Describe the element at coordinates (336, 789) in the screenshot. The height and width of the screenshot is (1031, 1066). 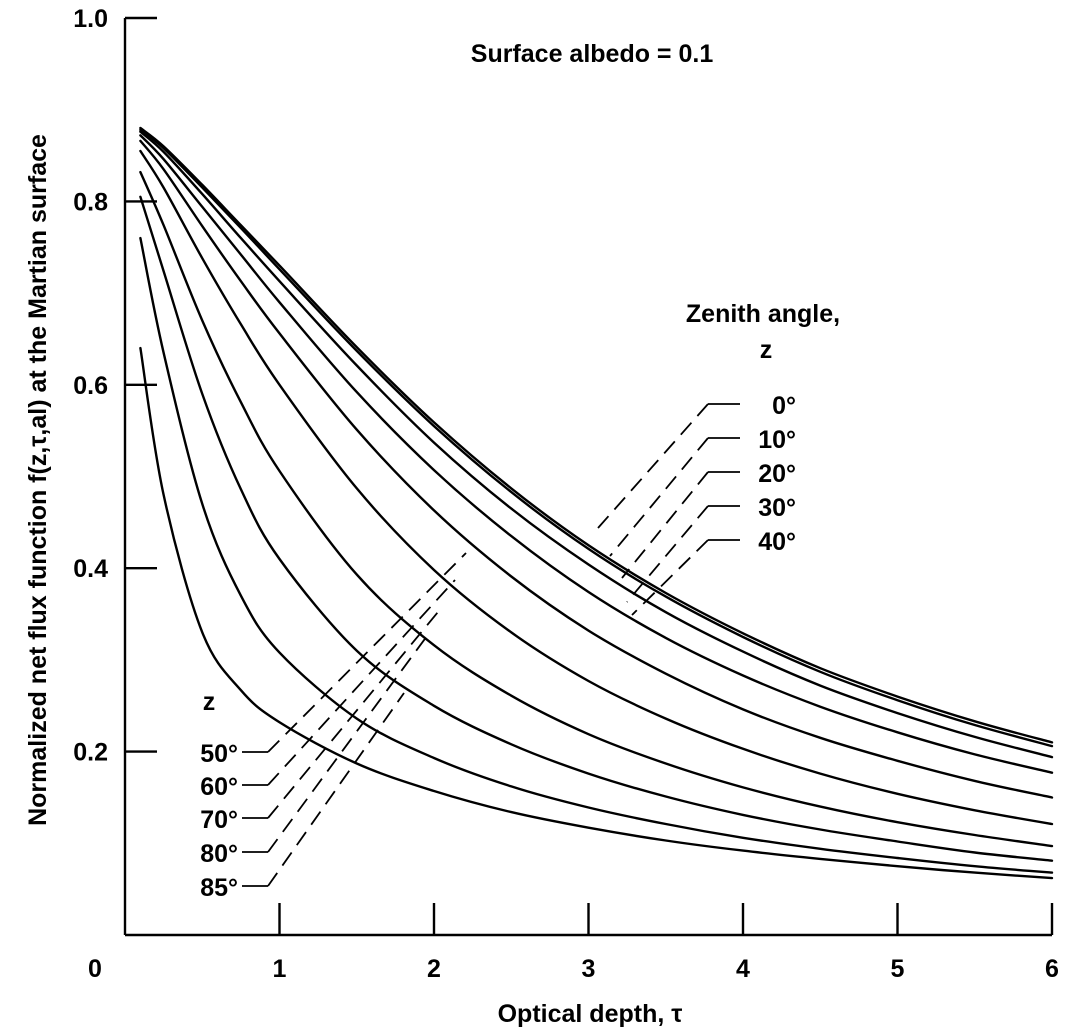
I see `legend-dash-85deg` at that location.